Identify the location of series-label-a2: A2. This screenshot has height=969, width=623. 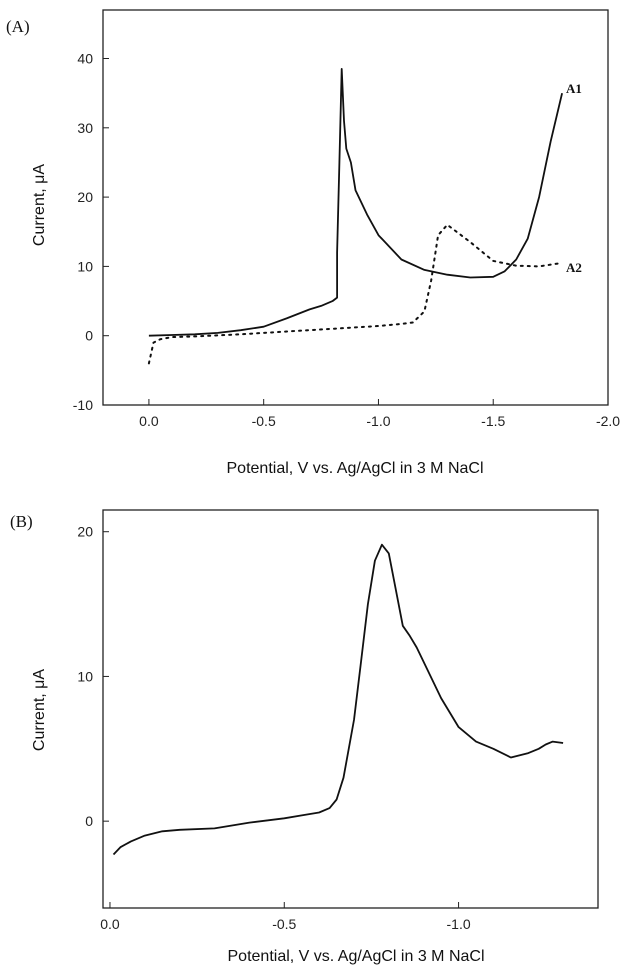
(574, 267).